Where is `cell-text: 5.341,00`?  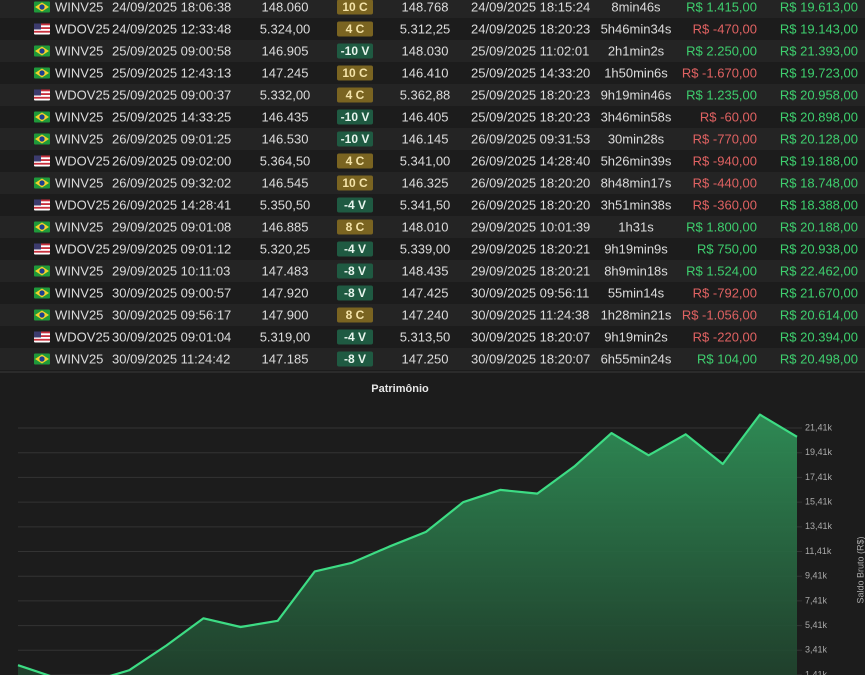 cell-text: 5.341,00 is located at coordinates (425, 160).